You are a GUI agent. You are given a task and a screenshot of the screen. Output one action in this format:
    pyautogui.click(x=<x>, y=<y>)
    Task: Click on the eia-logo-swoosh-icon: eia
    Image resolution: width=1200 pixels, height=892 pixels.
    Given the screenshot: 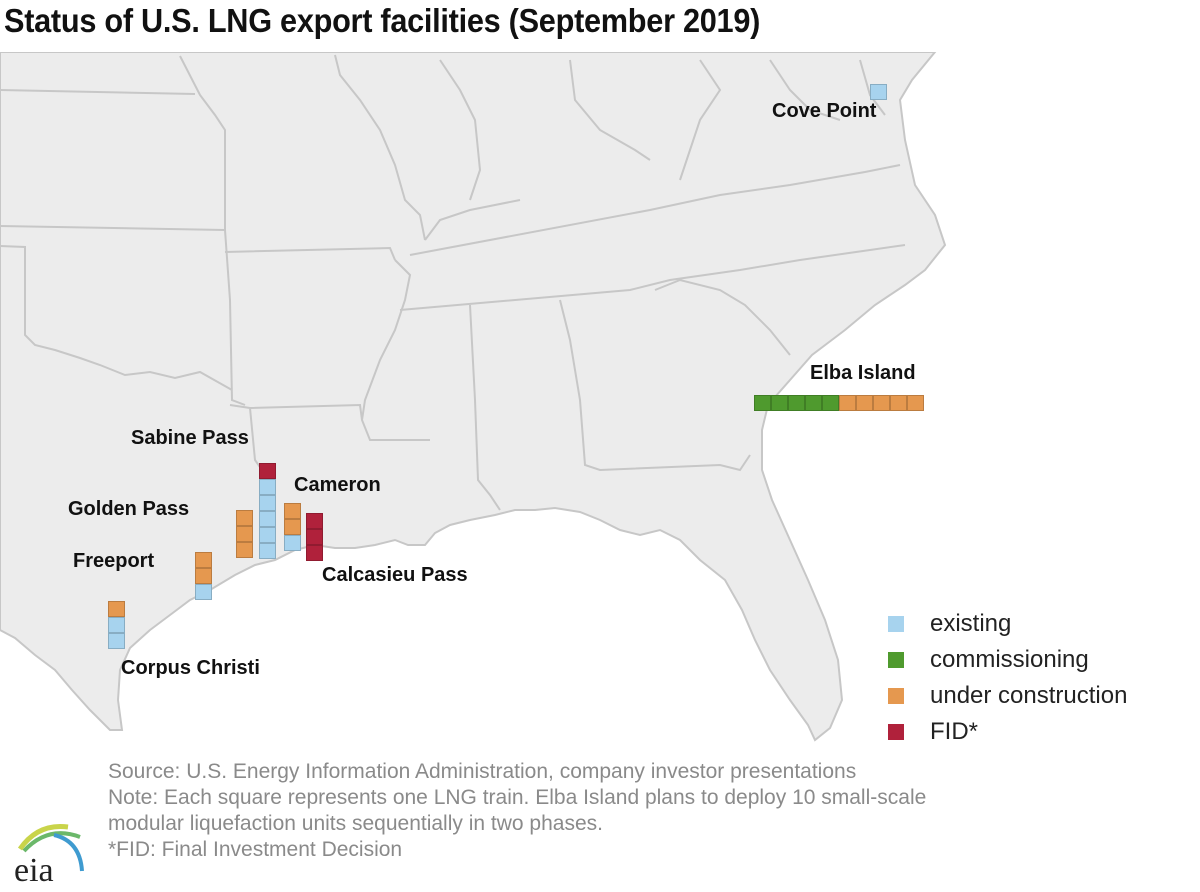 What is the action you would take?
    pyautogui.click(x=49, y=856)
    